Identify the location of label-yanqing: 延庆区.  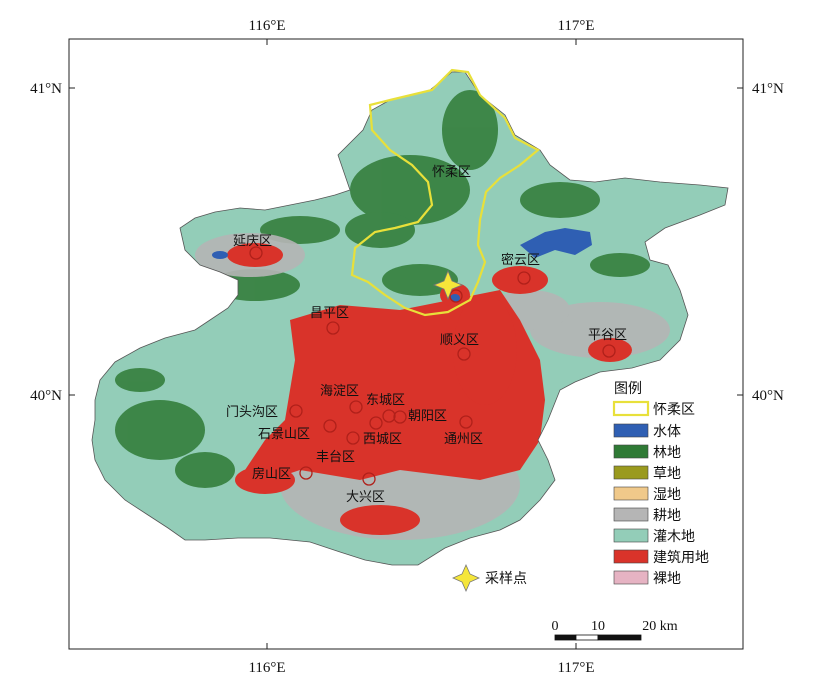
(252, 241).